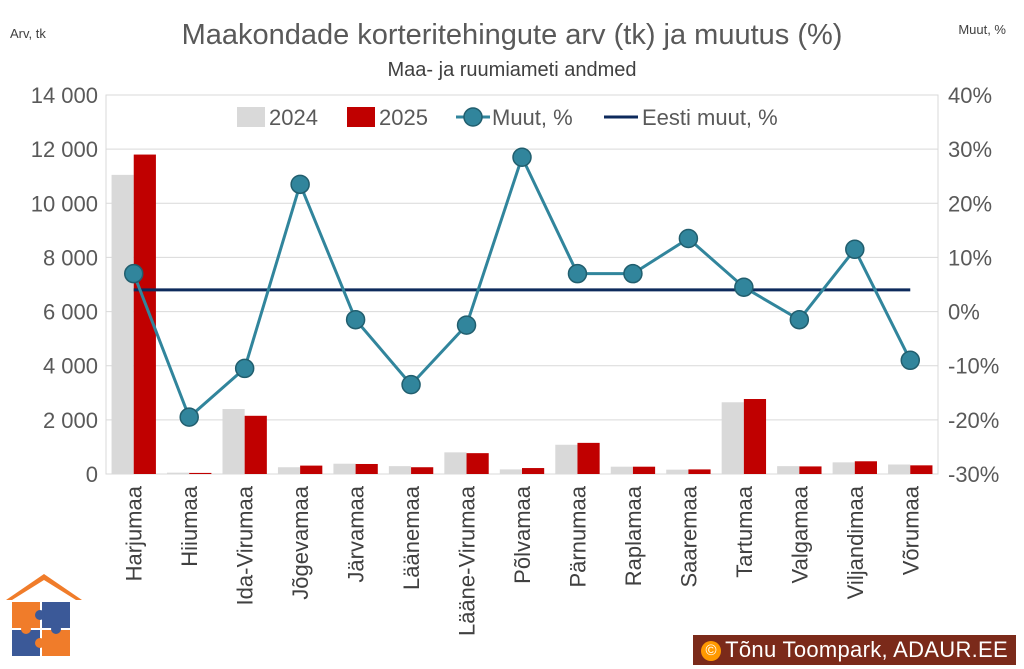 The width and height of the screenshot is (1024, 669). I want to click on y-tick-left: 0, so click(92, 474).